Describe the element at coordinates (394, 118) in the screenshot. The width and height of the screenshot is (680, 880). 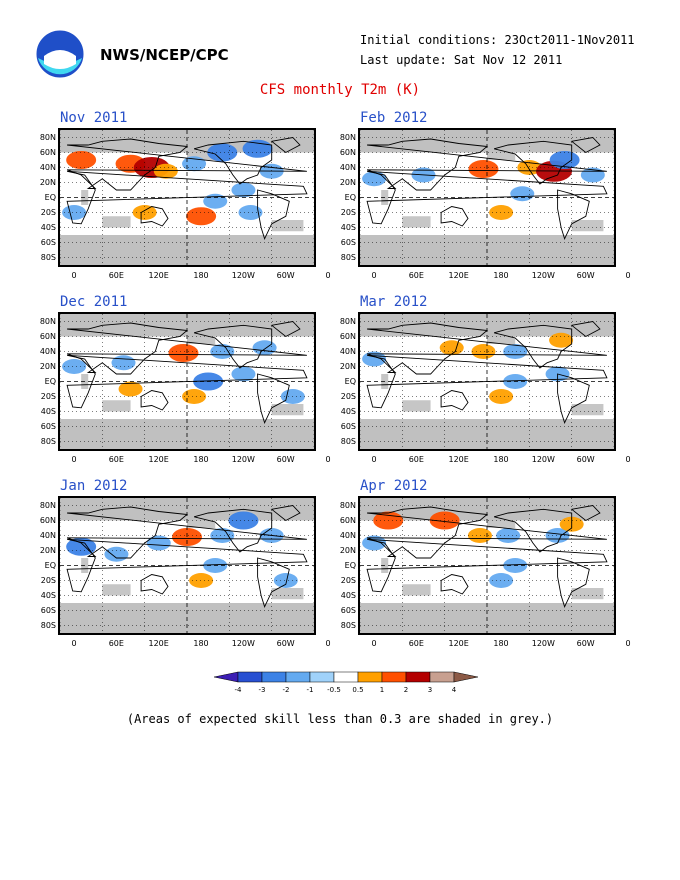
I see `panel-label: Feb 2012` at that location.